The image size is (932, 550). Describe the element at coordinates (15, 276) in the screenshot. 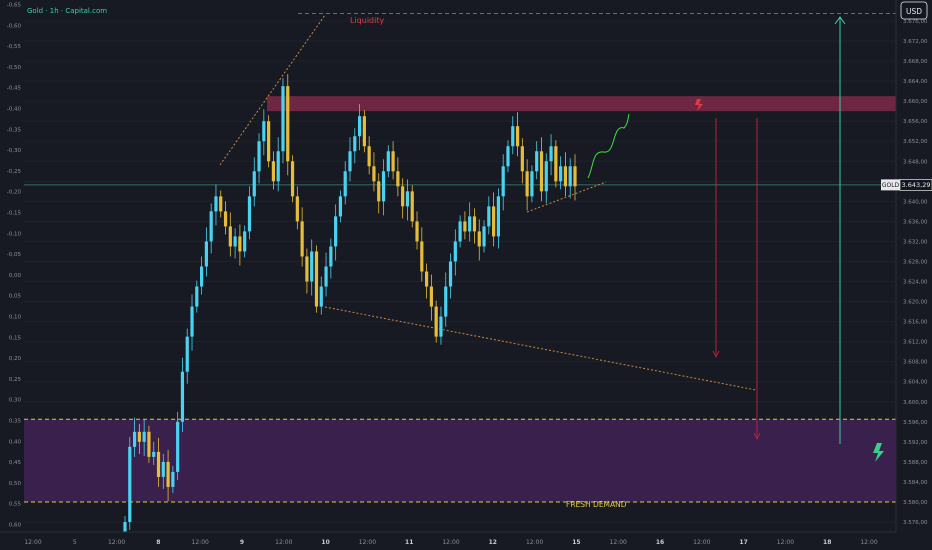

I see `left-axis-label: 0,00` at that location.